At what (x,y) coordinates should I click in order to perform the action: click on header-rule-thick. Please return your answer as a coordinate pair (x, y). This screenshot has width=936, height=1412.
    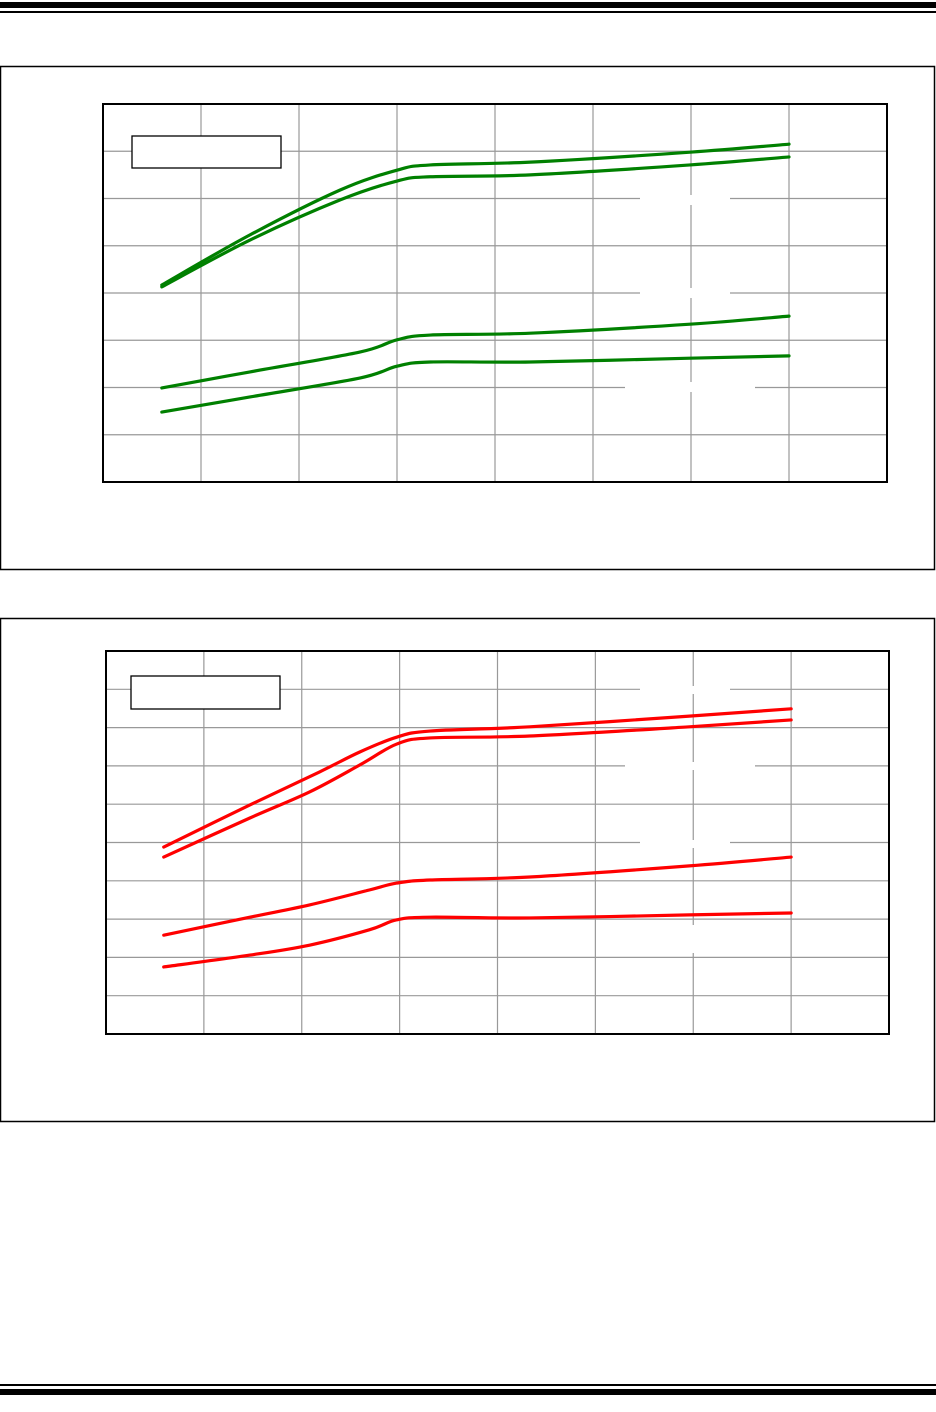
    Looking at the image, I should click on (468, 5).